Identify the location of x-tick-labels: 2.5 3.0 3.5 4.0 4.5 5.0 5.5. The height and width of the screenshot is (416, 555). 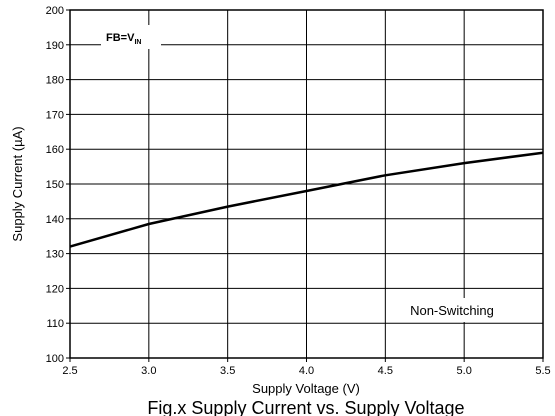
(306, 371).